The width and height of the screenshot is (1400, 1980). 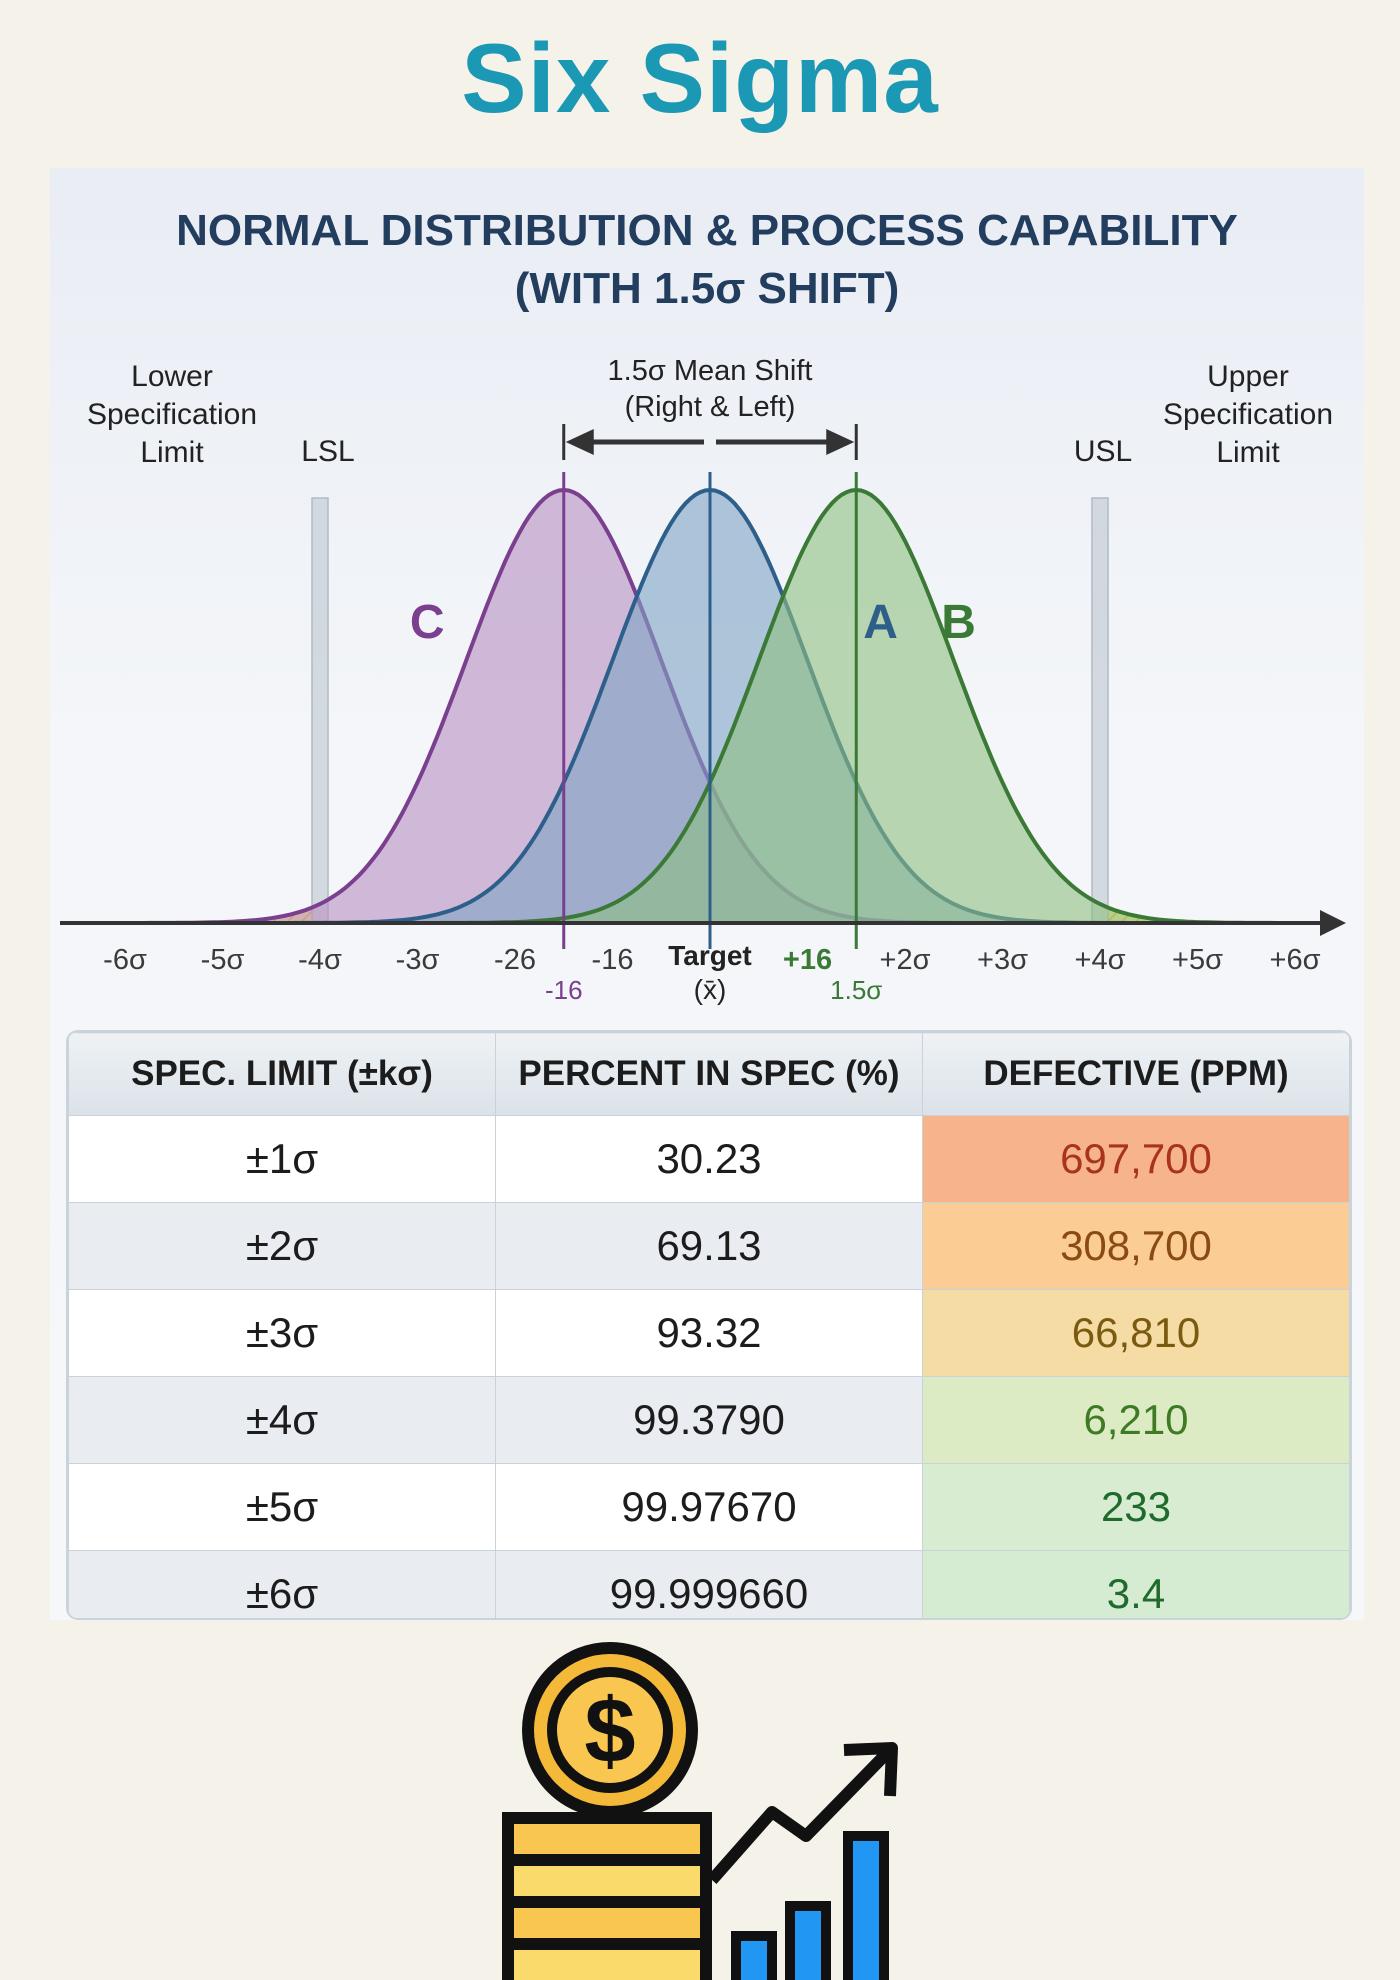 What do you see at coordinates (1136, 1333) in the screenshot?
I see `cell-ppm: 66,810` at bounding box center [1136, 1333].